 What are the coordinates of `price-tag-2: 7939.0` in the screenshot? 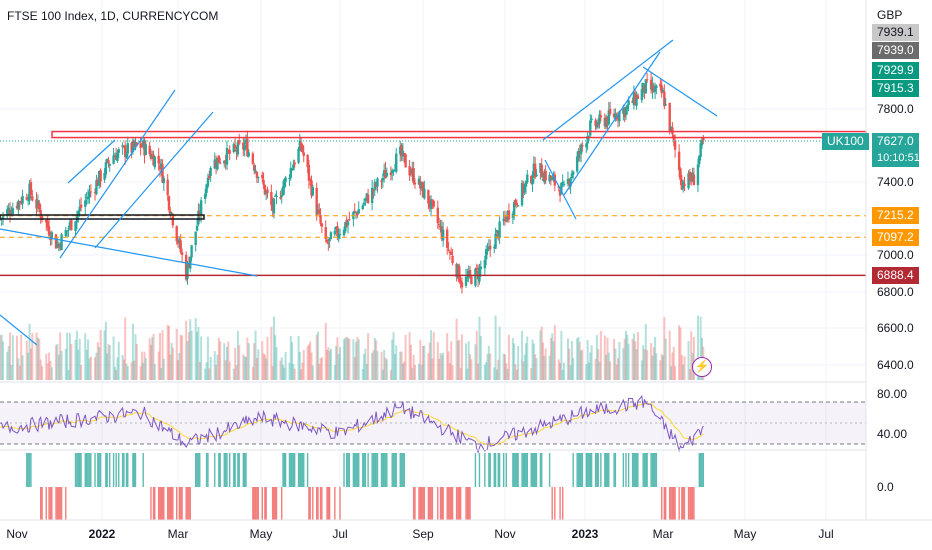 It's located at (895, 50).